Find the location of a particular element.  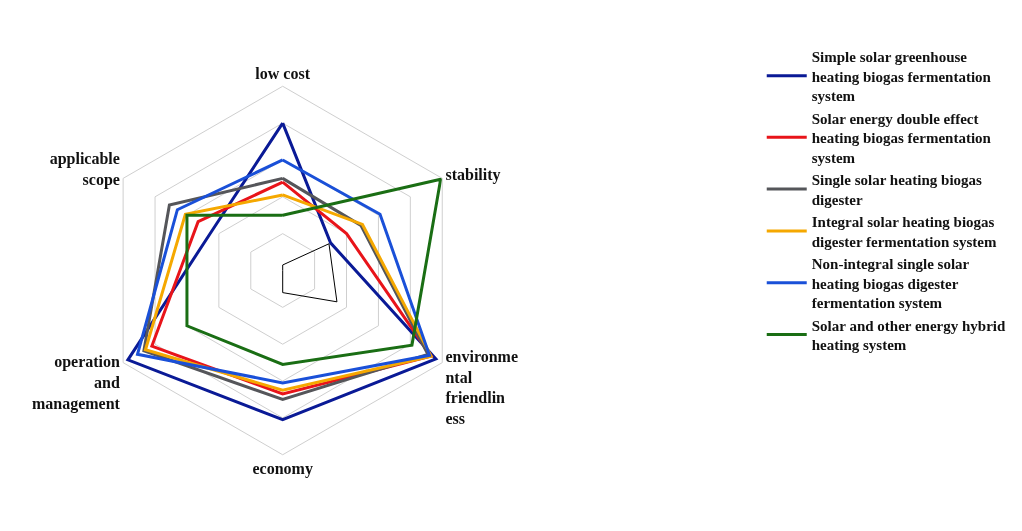

spoke-label: environmental friendliness is located at coordinates (482, 387).